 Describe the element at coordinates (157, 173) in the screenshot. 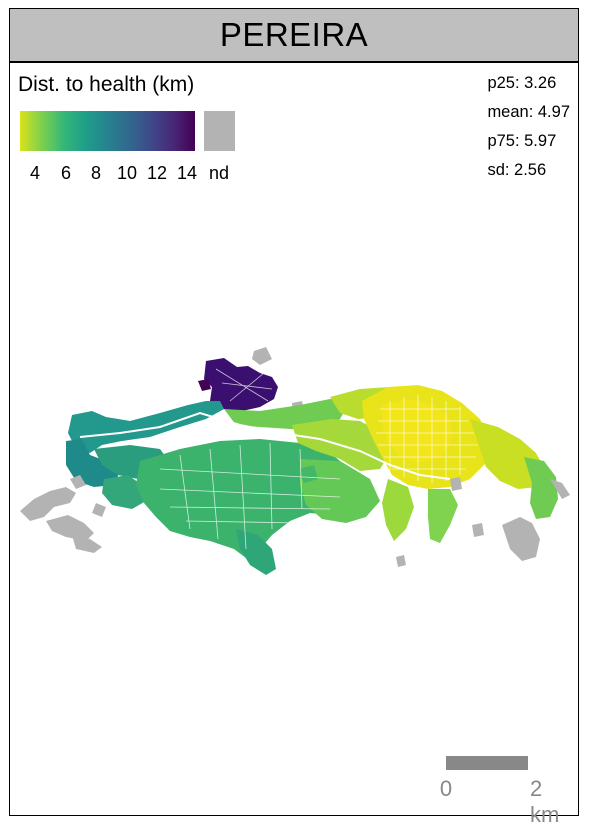

I see `legend-tick-12: 12` at that location.